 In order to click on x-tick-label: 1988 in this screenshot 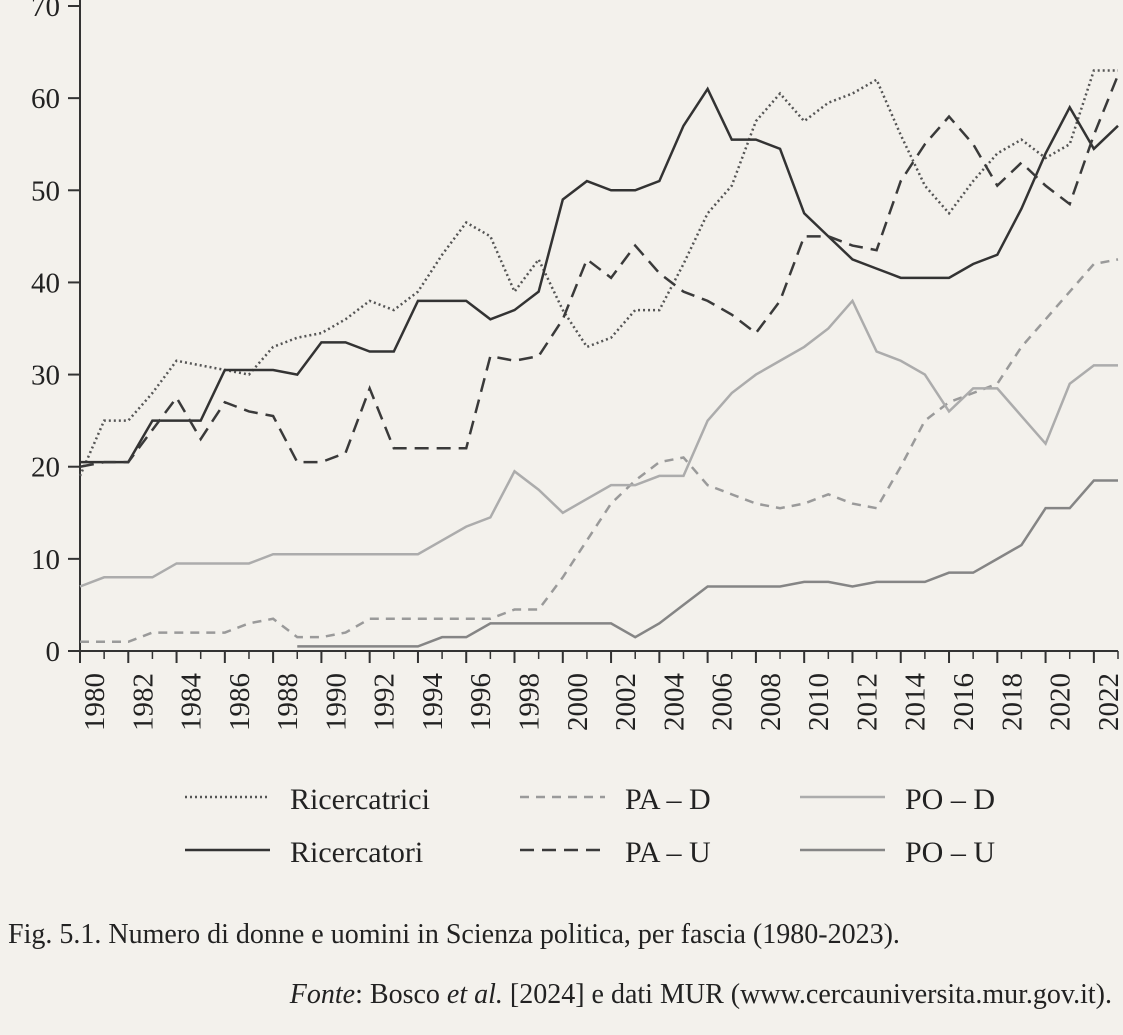, I will do `click(288, 702)`.